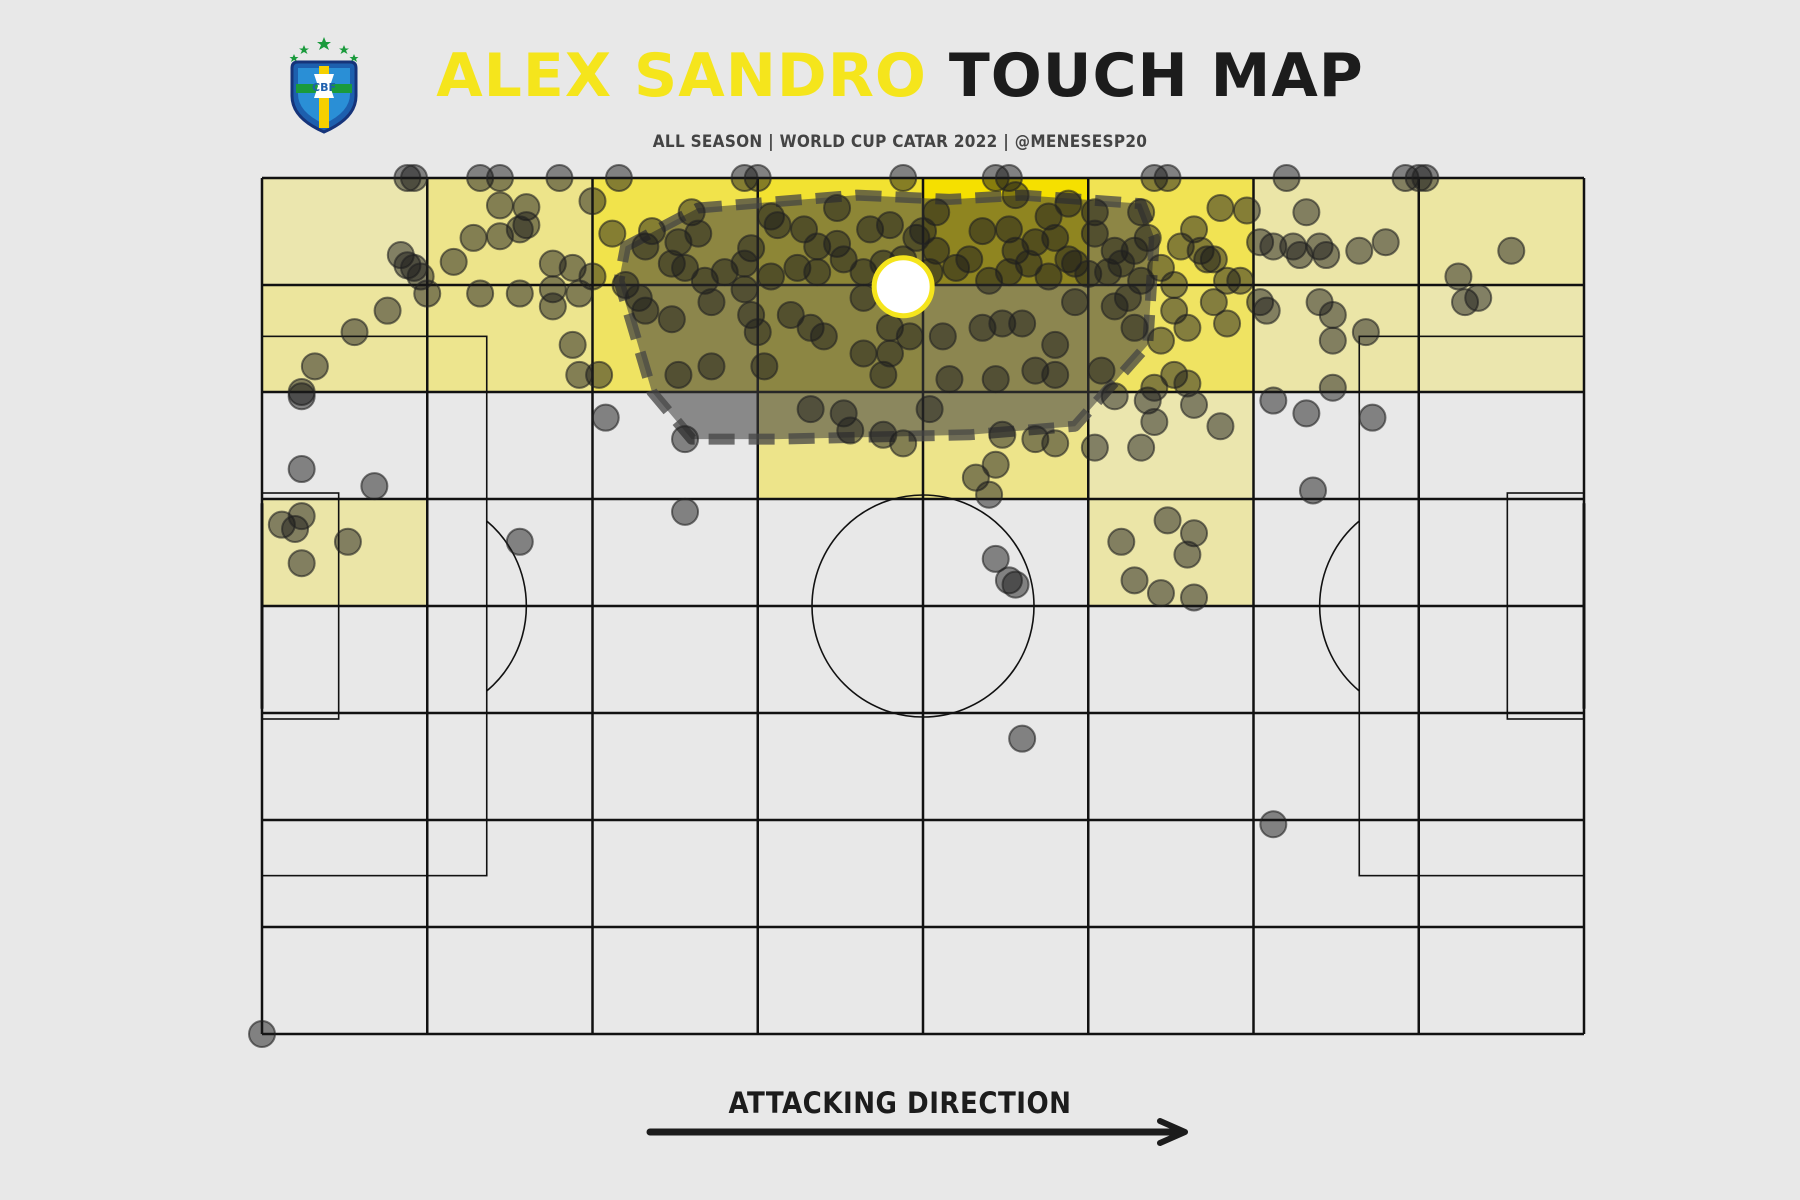 The image size is (1800, 1200). Describe the element at coordinates (681, 76) in the screenshot. I see `title-player-name: ALEX SANDRO` at that location.